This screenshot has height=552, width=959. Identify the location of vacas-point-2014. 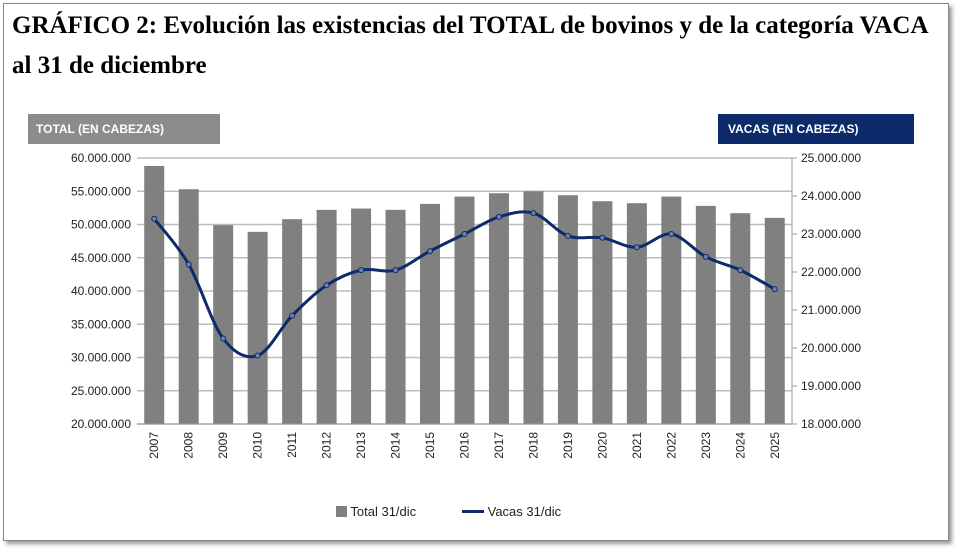
(395, 270).